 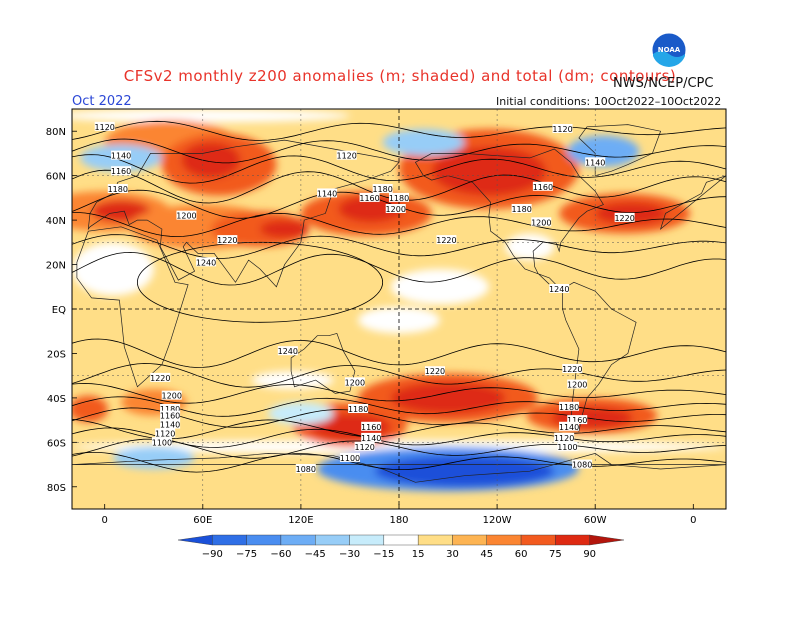 I want to click on latitude-tick-label: 20N, so click(x=56, y=266).